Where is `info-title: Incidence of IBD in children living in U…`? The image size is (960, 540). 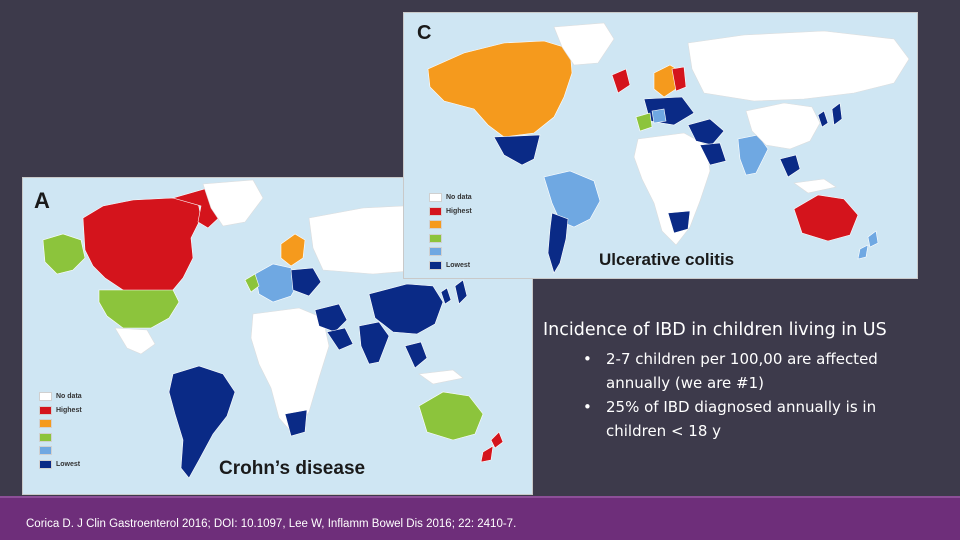
info-title: Incidence of IBD in children living in U… is located at coordinates (715, 330).